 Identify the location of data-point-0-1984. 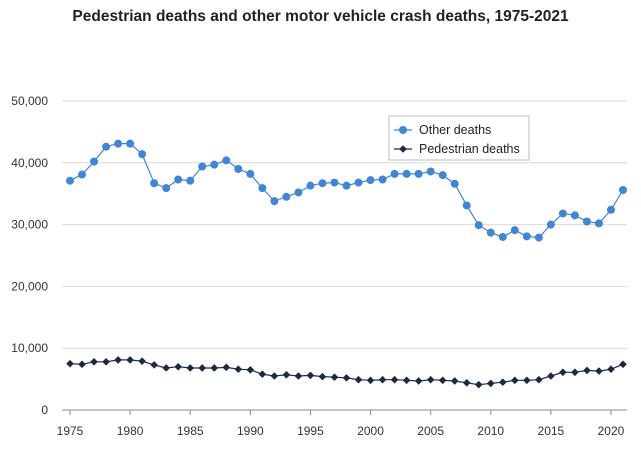
(178, 179).